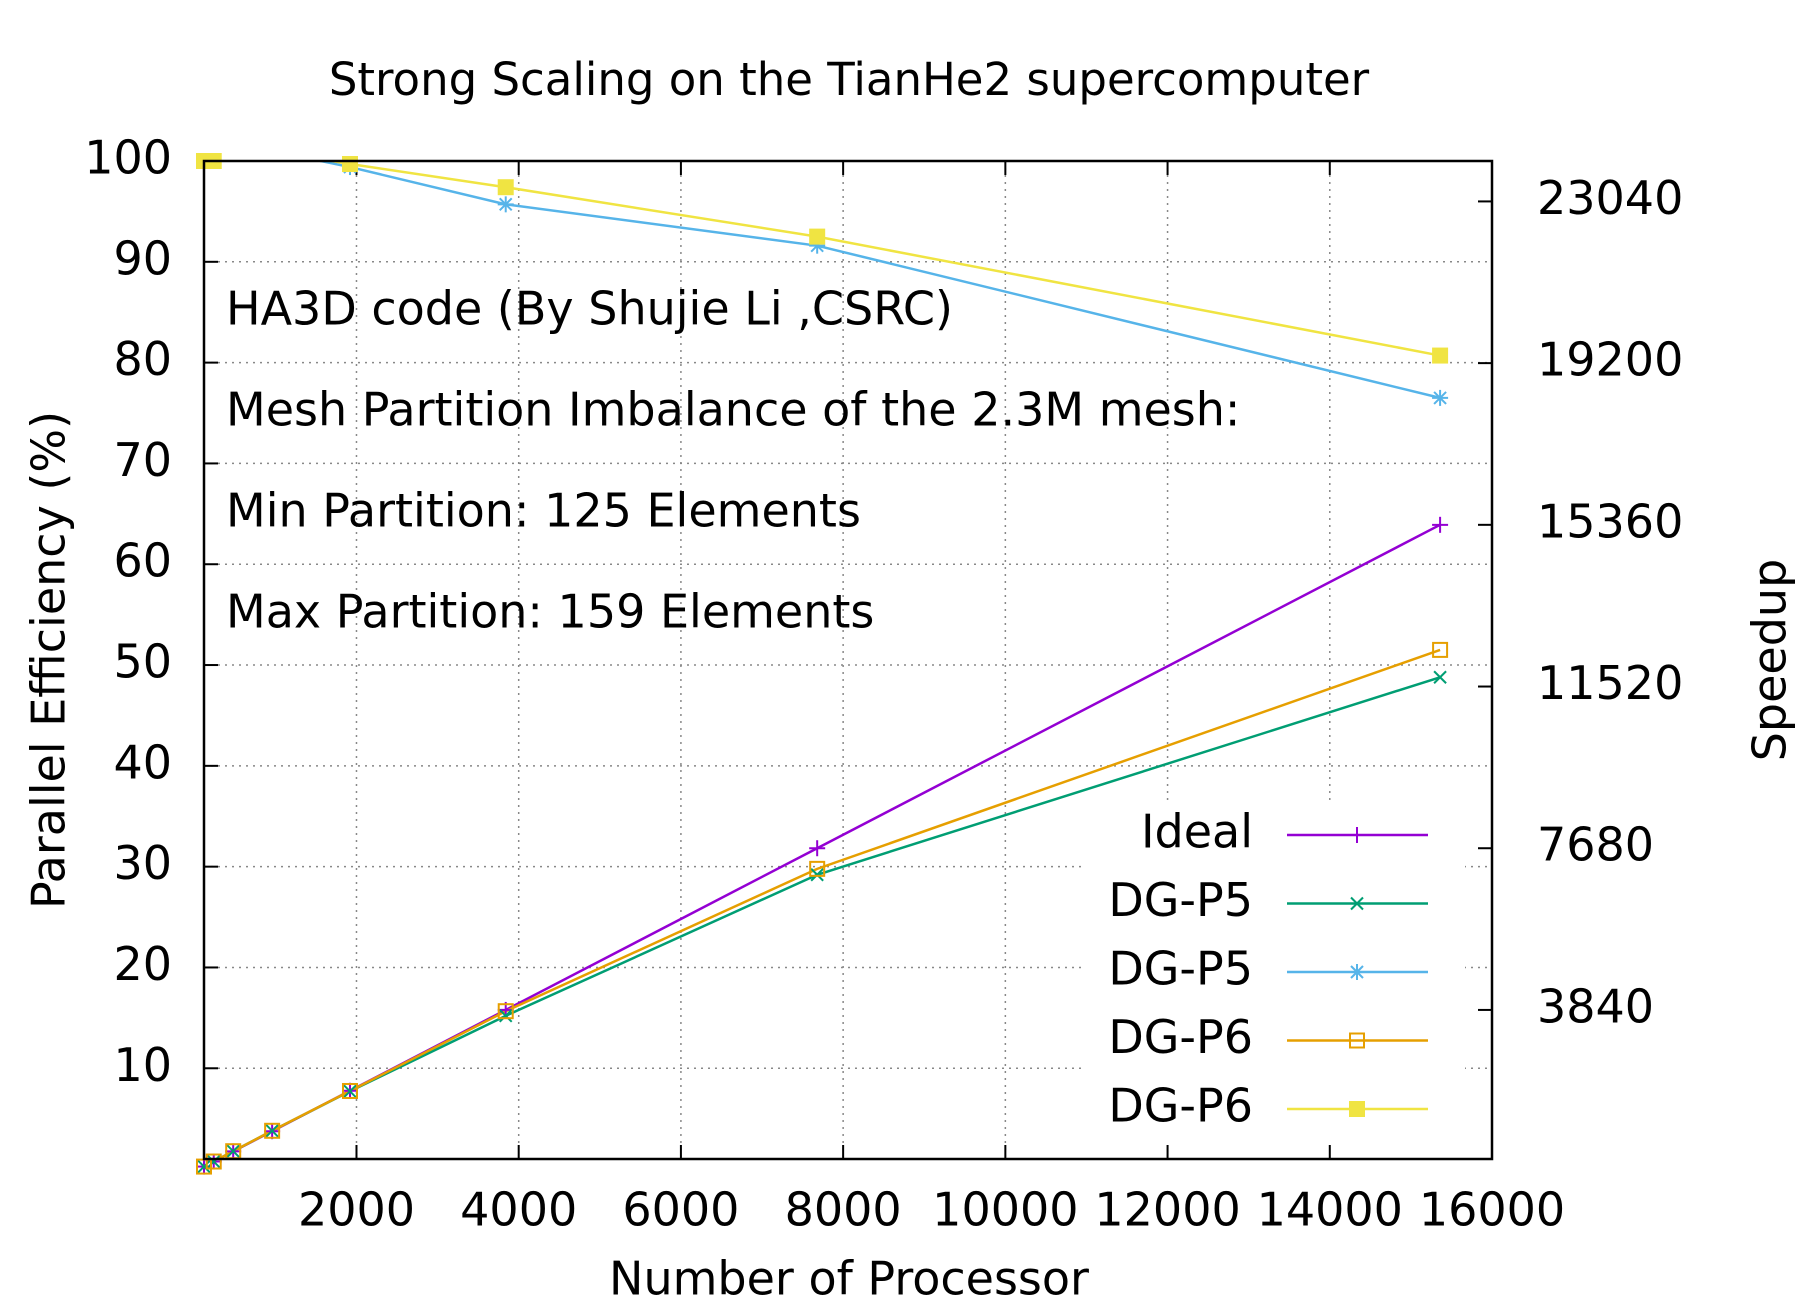 This screenshot has width=1799, height=1306. Describe the element at coordinates (1595, 845) in the screenshot. I see `y2-tick-label: 7680` at that location.